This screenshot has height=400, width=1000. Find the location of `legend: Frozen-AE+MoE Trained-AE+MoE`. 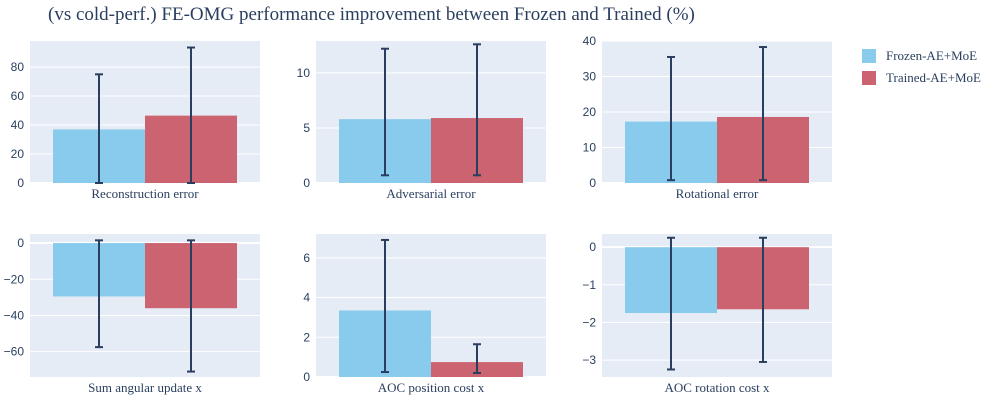

legend: Frozen-AE+MoE Trained-AE+MoE is located at coordinates (921, 68).